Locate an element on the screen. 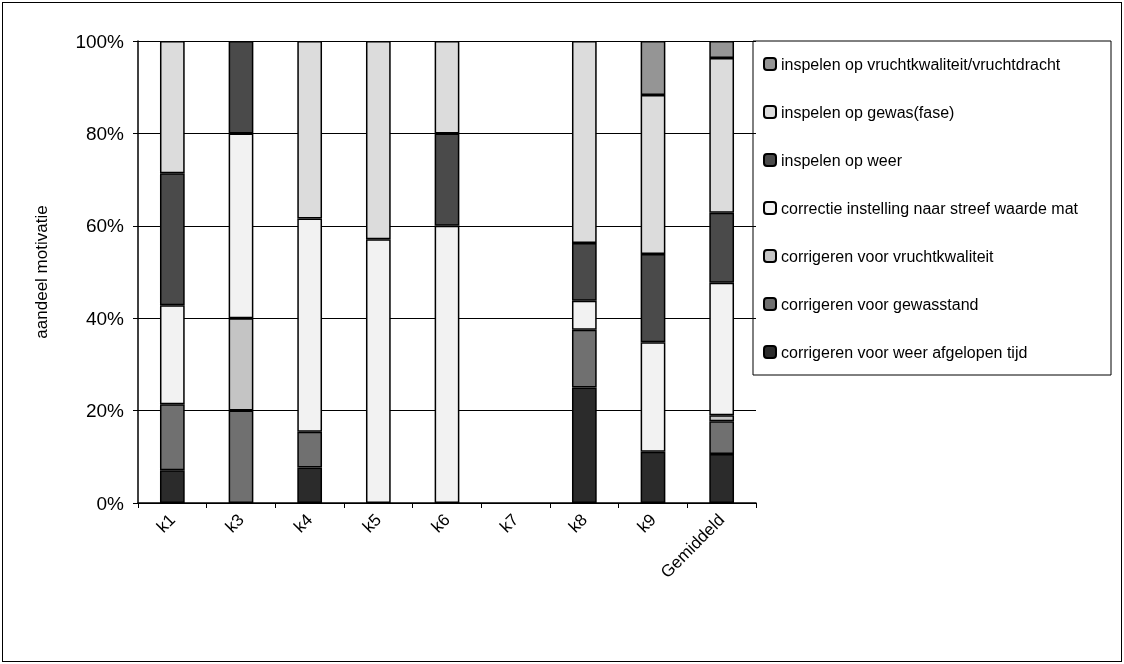 Image resolution: width=1124 pixels, height=664 pixels. y-tick-label: 60% is located at coordinates (105, 226).